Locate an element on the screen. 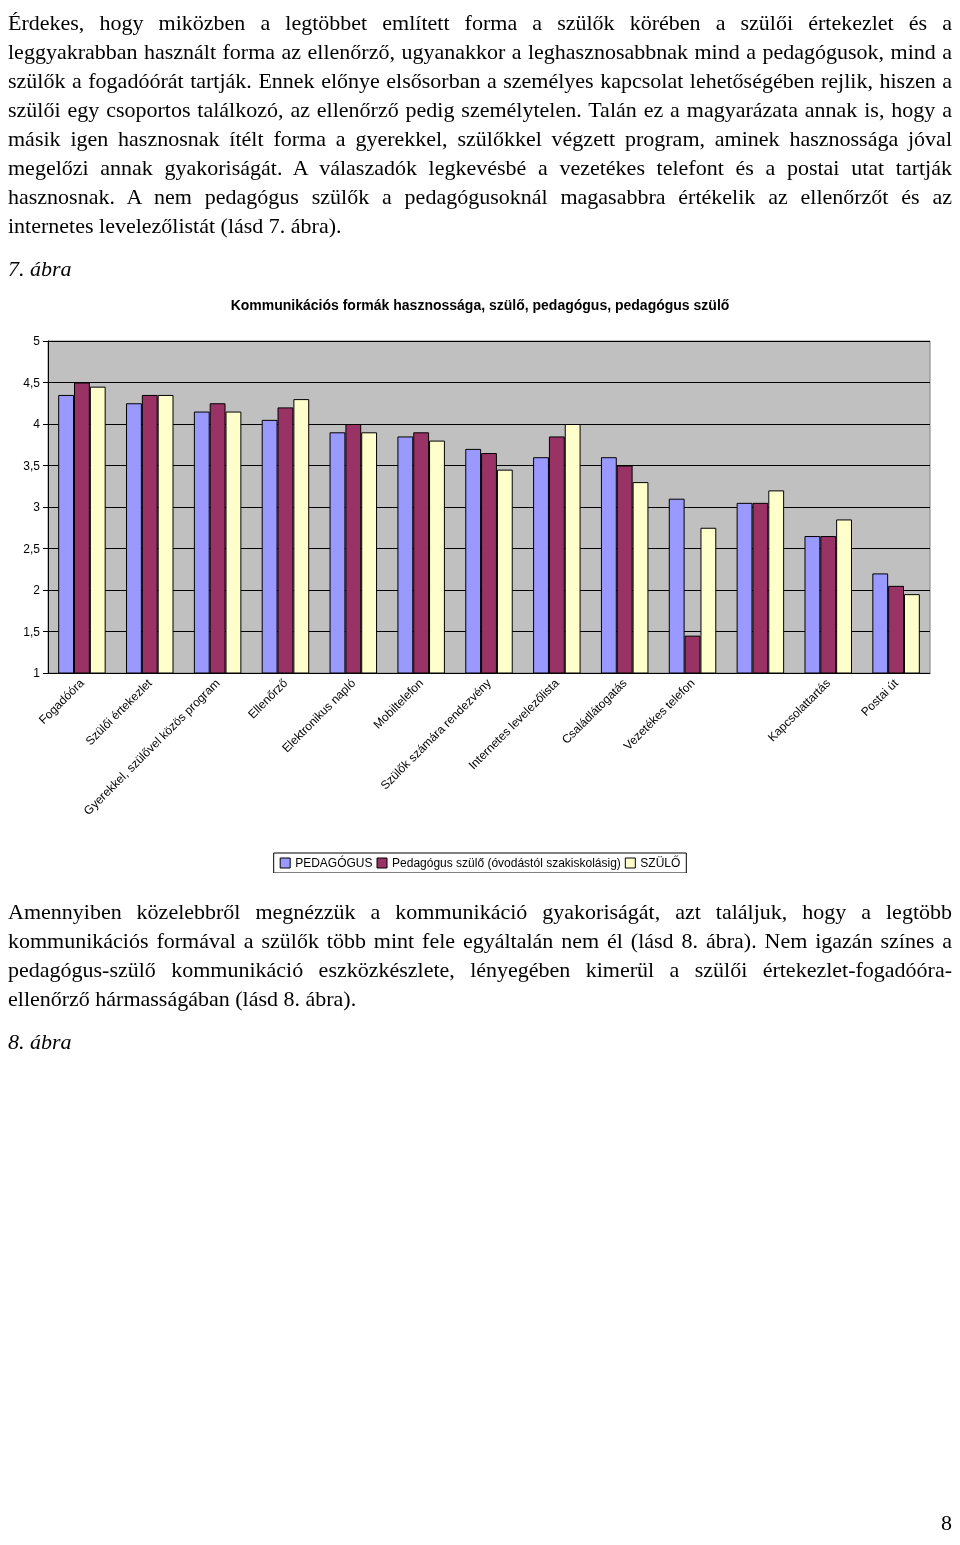 The height and width of the screenshot is (1545, 960). text: 8. ábra is located at coordinates (40, 1042).